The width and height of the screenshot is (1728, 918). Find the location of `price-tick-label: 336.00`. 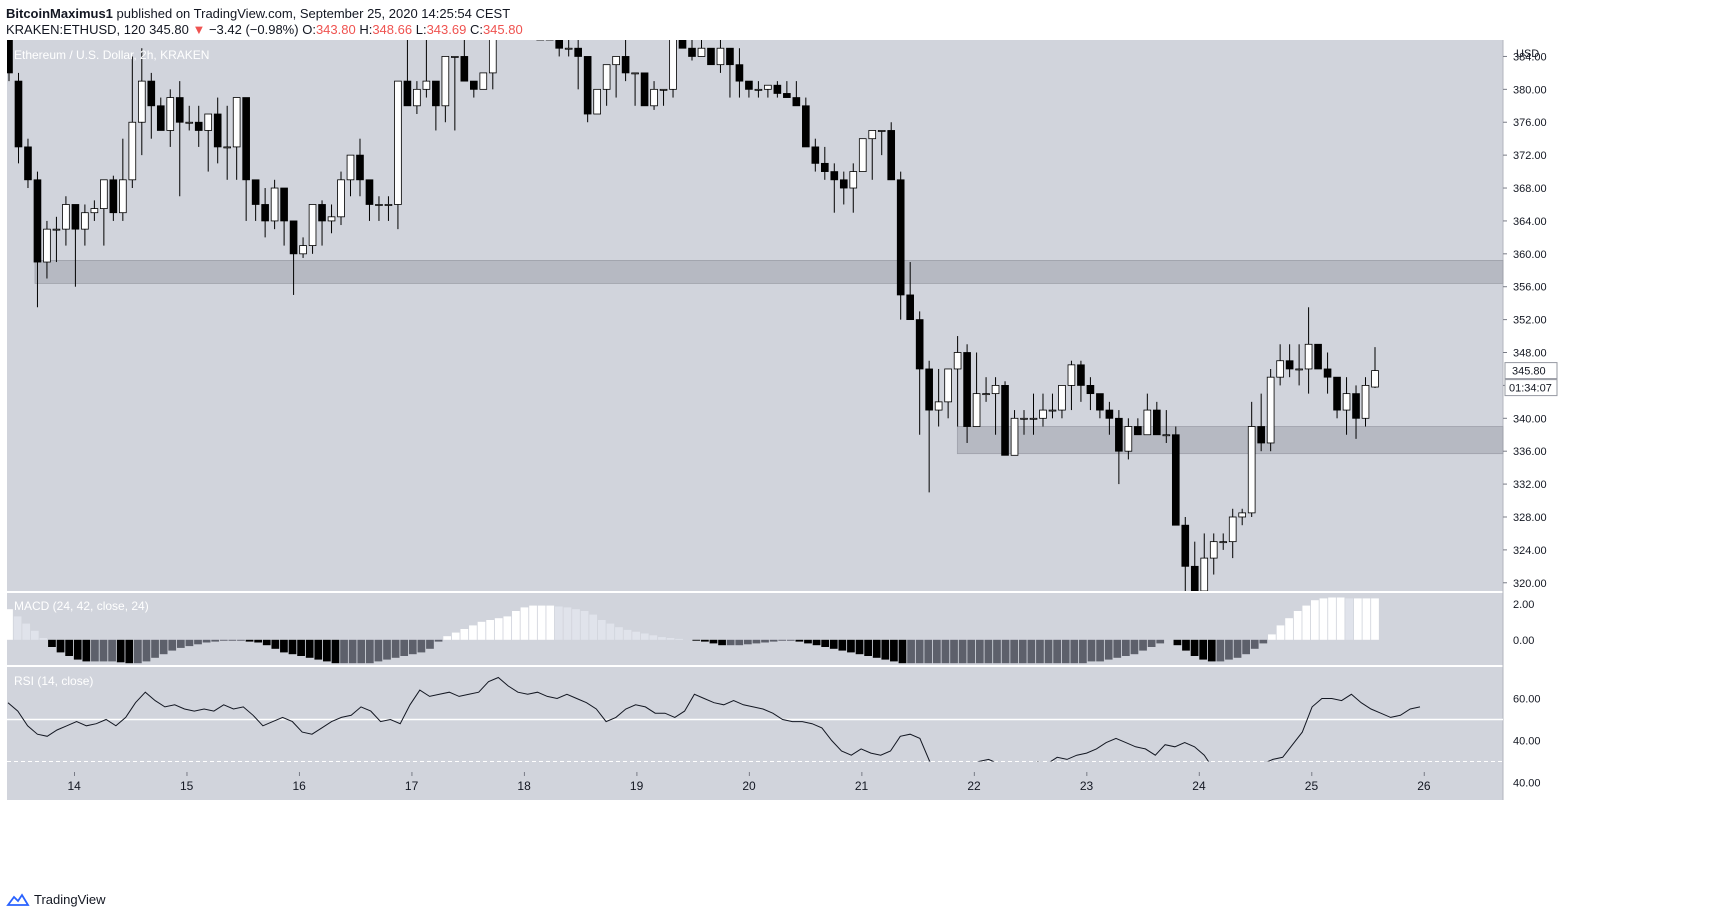

price-tick-label: 336.00 is located at coordinates (1530, 452).